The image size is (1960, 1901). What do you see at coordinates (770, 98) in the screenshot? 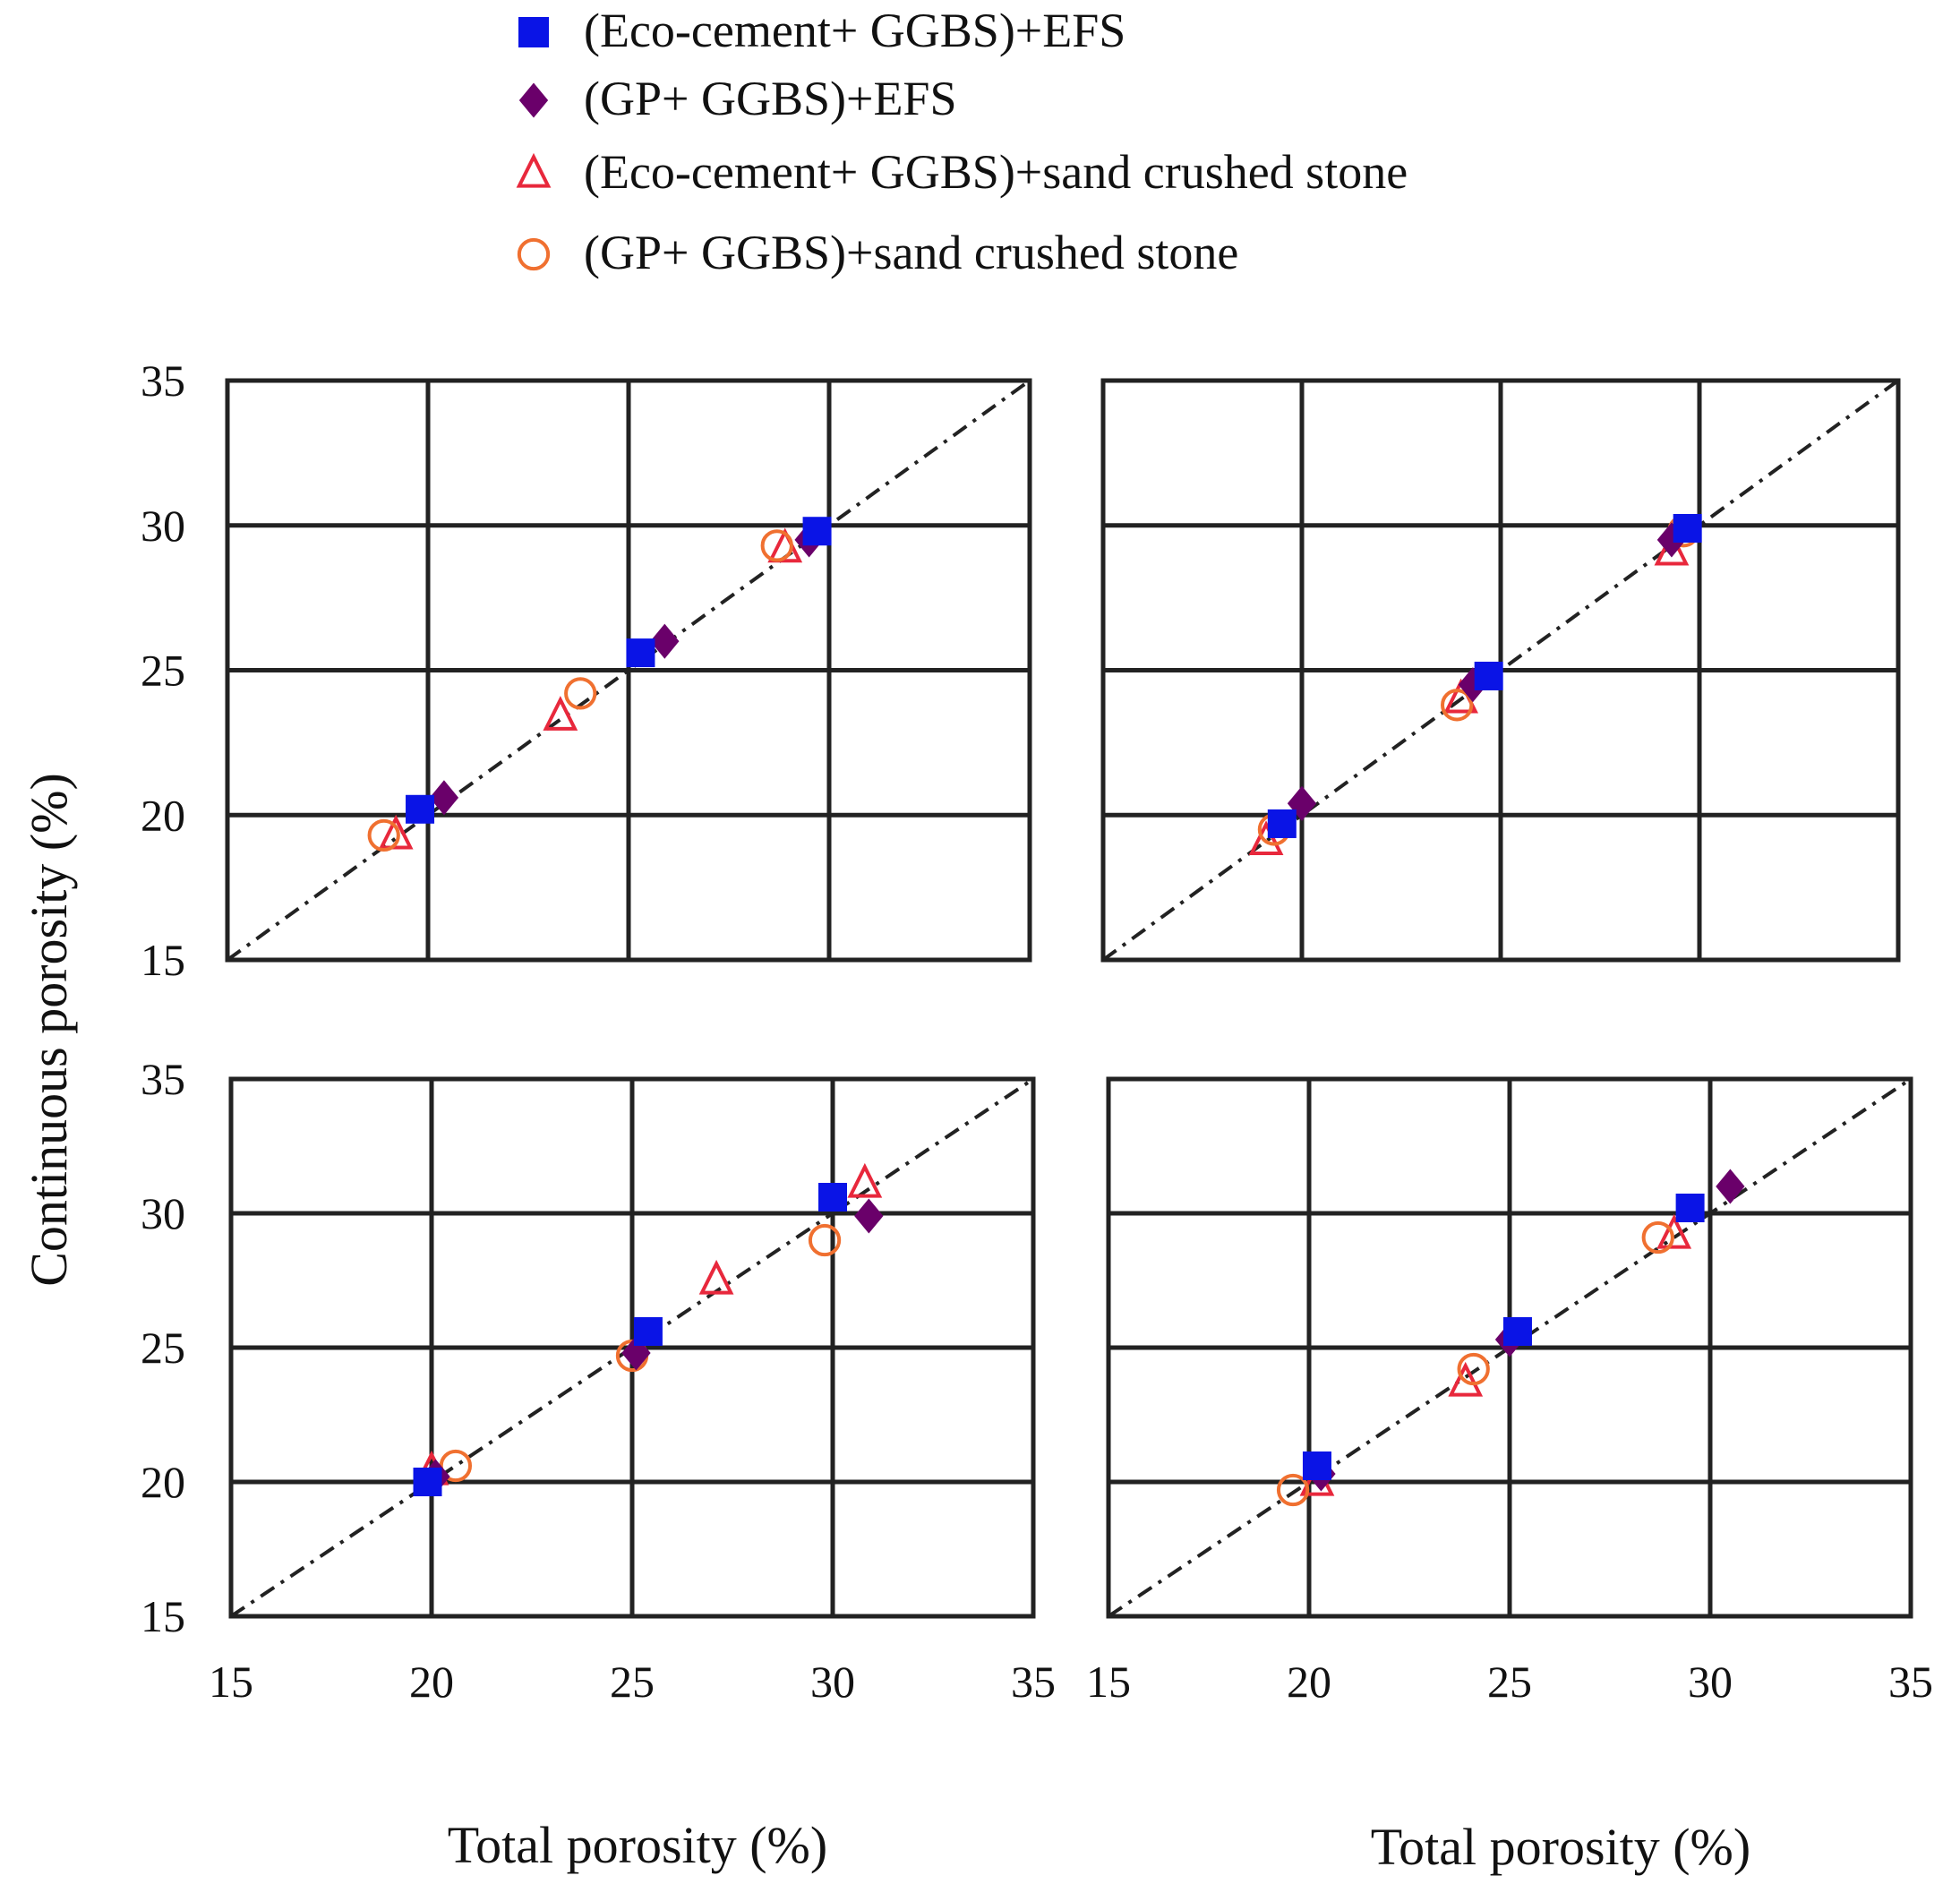
I see `legend-label: (GP+ GGBS)+EFS` at bounding box center [770, 98].